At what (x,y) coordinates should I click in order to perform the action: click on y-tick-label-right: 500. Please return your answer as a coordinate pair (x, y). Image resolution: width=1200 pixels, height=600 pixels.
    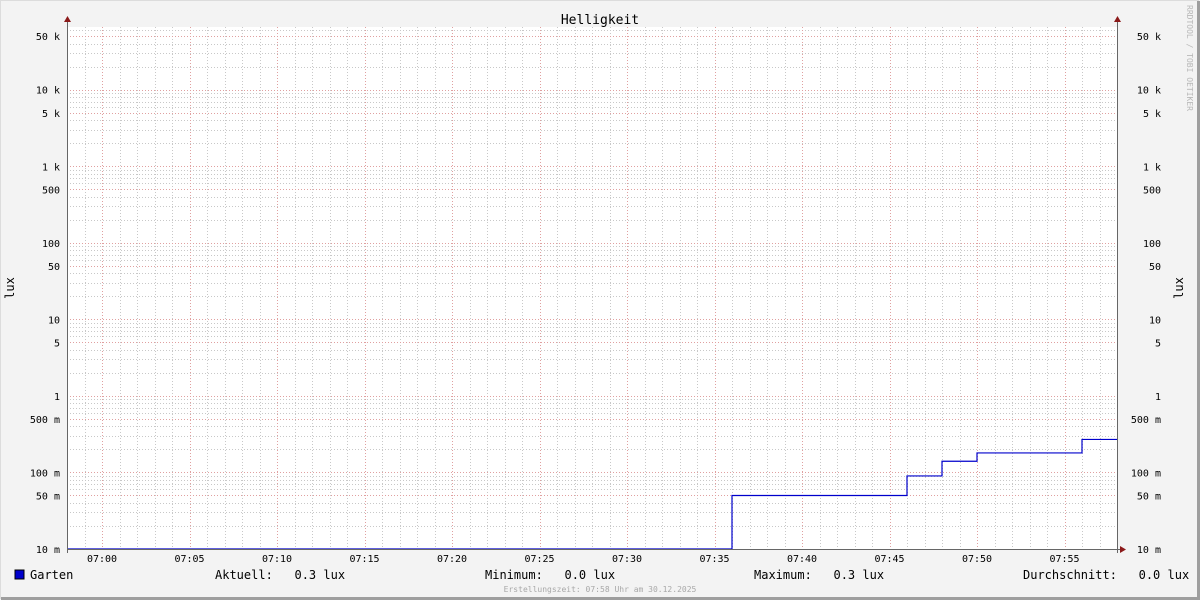
    Looking at the image, I should click on (1152, 190).